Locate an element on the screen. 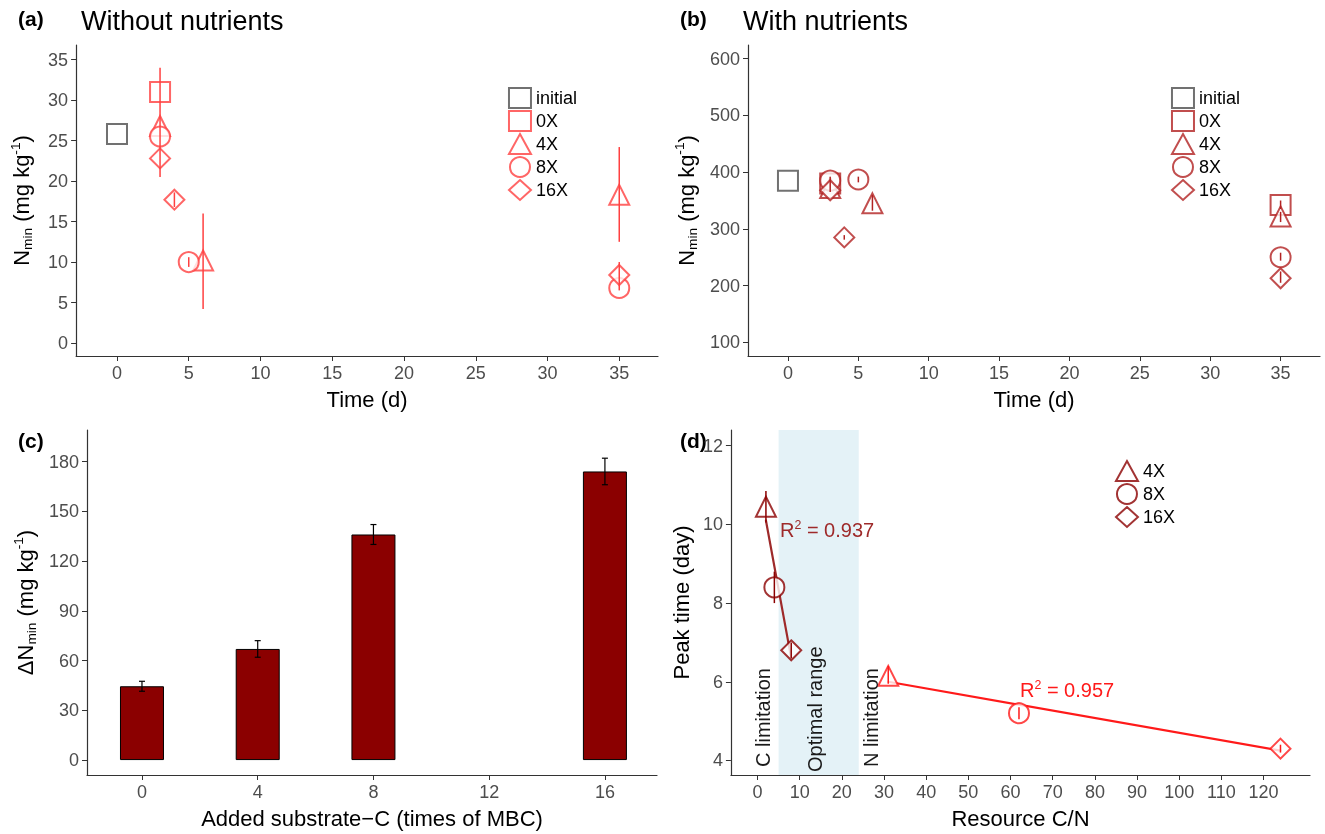 This screenshot has width=1325, height=834. x-axis-title: Added substrate−C (times of MBC) is located at coordinates (372, 818).